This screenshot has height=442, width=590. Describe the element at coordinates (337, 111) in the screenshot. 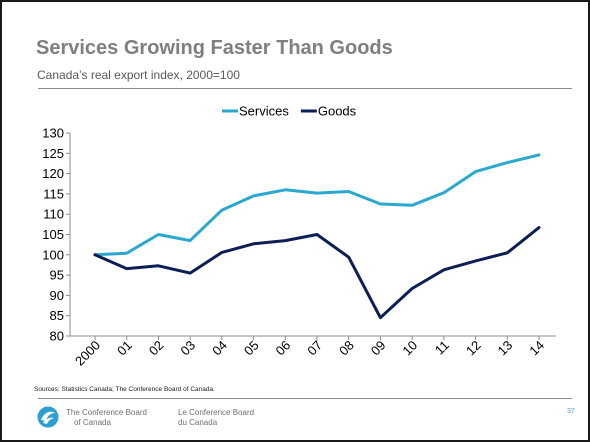

I see `legend-label-goods: Goods` at that location.